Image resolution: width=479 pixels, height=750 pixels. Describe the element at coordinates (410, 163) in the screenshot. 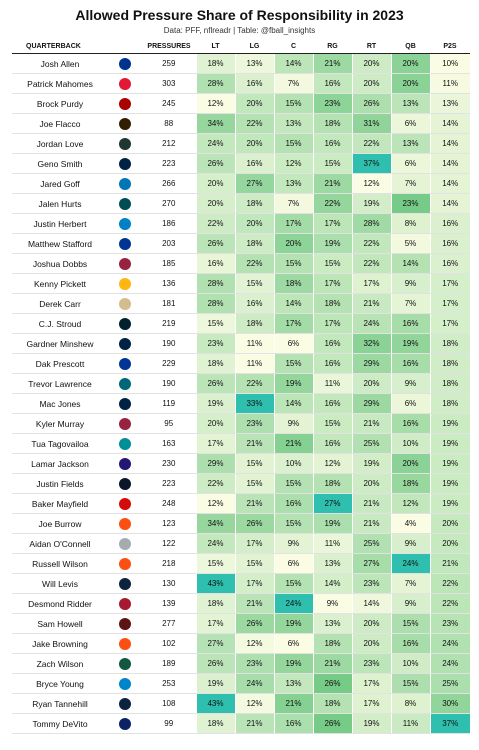

I see `share-cell: 6%` at that location.